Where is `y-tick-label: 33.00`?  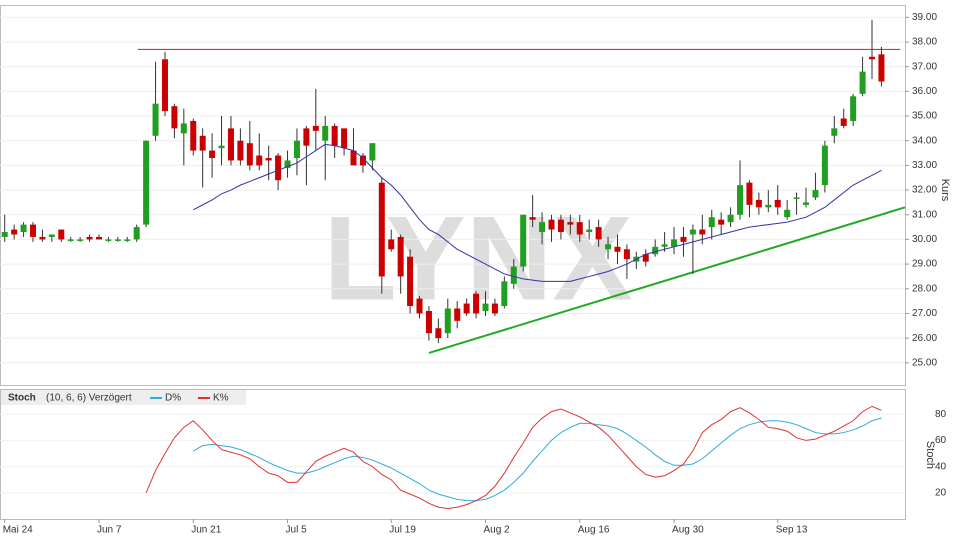 y-tick-label: 33.00 is located at coordinates (924, 165).